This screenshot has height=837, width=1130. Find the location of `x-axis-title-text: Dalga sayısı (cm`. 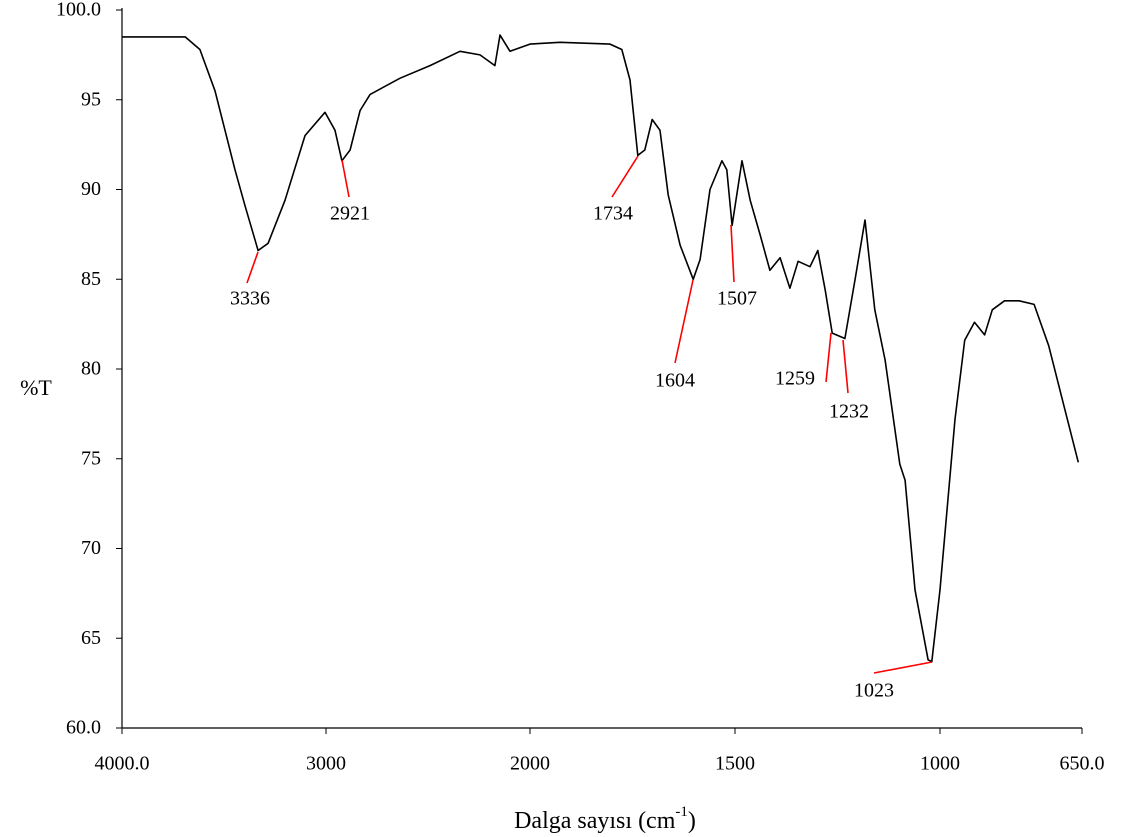

x-axis-title-text: Dalga sayısı (cm is located at coordinates (595, 821).